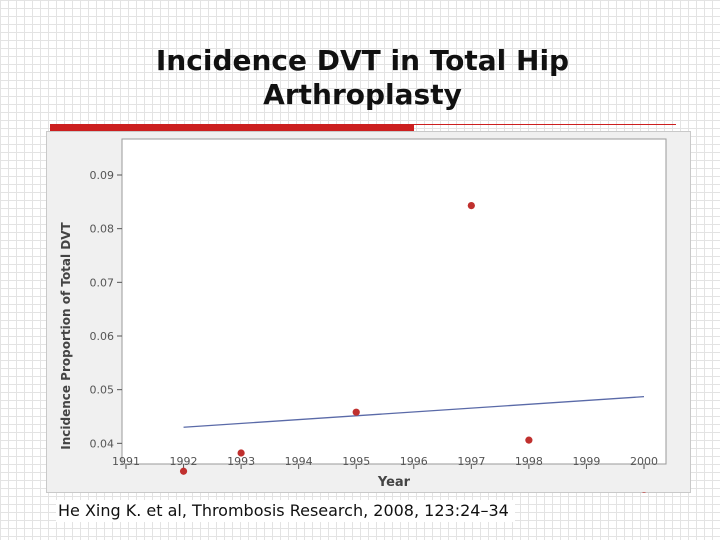 This screenshot has height=540, width=720. What do you see at coordinates (362, 94) in the screenshot?
I see `title-line-2: Arthroplasty` at bounding box center [362, 94].